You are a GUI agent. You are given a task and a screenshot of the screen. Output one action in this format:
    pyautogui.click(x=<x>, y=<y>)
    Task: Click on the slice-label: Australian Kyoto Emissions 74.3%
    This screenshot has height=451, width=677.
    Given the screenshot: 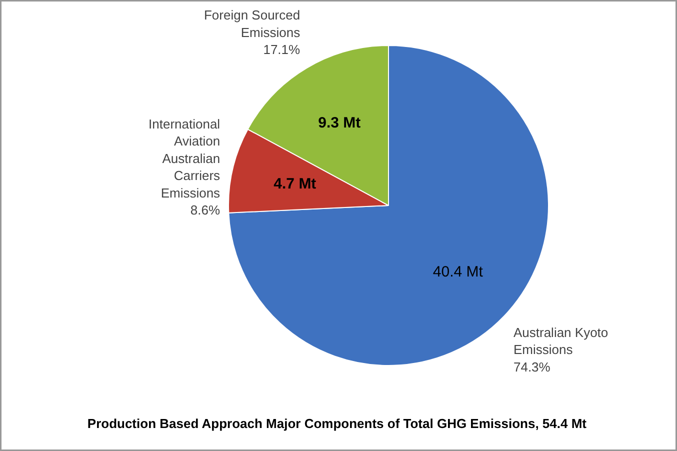 What is the action you would take?
    pyautogui.click(x=560, y=349)
    